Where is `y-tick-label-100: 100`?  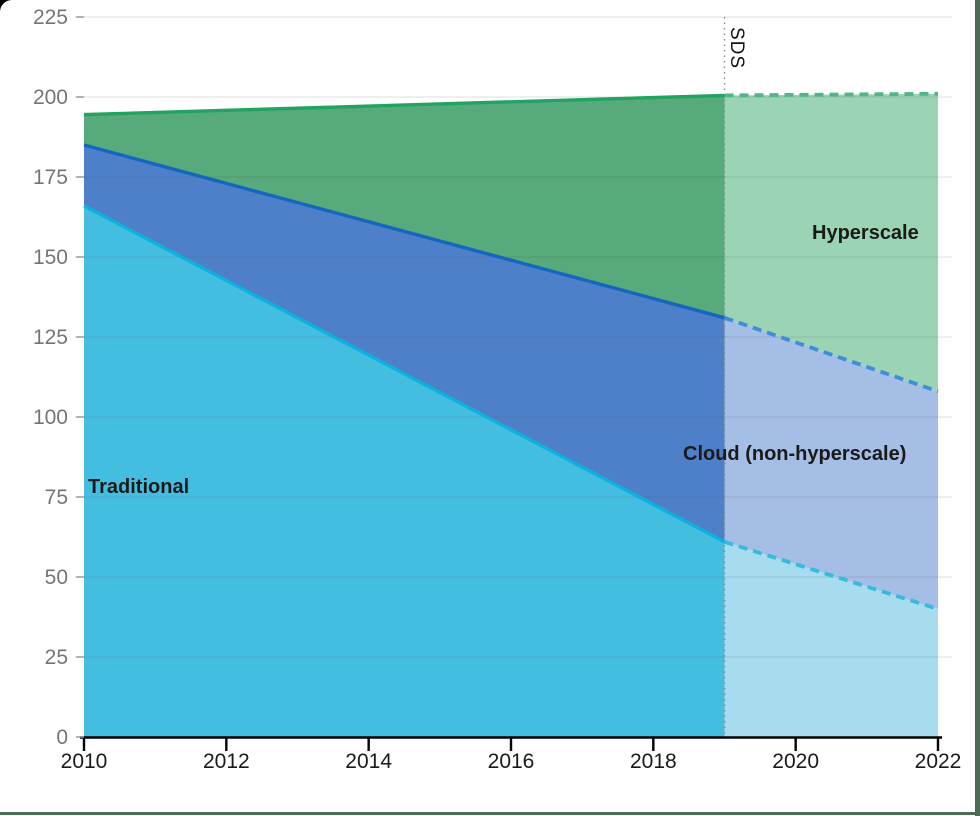 y-tick-label-100: 100 is located at coordinates (50, 417).